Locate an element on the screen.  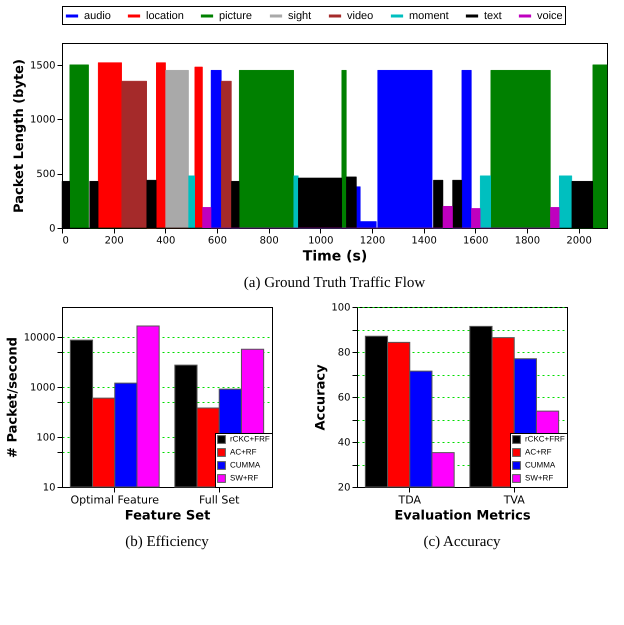
x-tick-label: Optimal Feature is located at coordinates (115, 500).